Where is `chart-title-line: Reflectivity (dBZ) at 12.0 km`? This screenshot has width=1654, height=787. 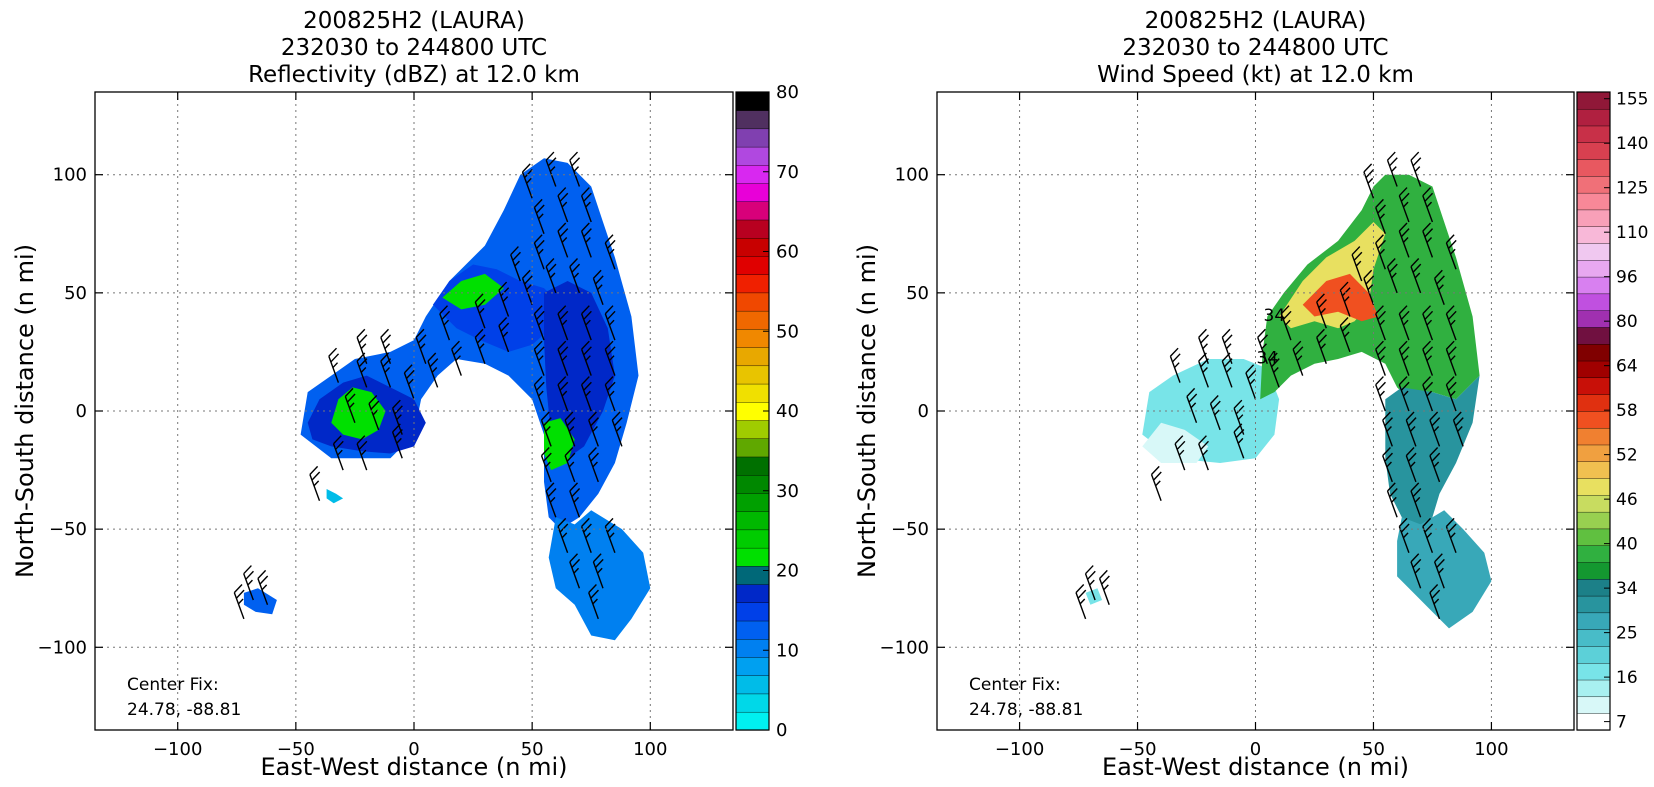
chart-title-line: Reflectivity (dBZ) at 12.0 km is located at coordinates (414, 75).